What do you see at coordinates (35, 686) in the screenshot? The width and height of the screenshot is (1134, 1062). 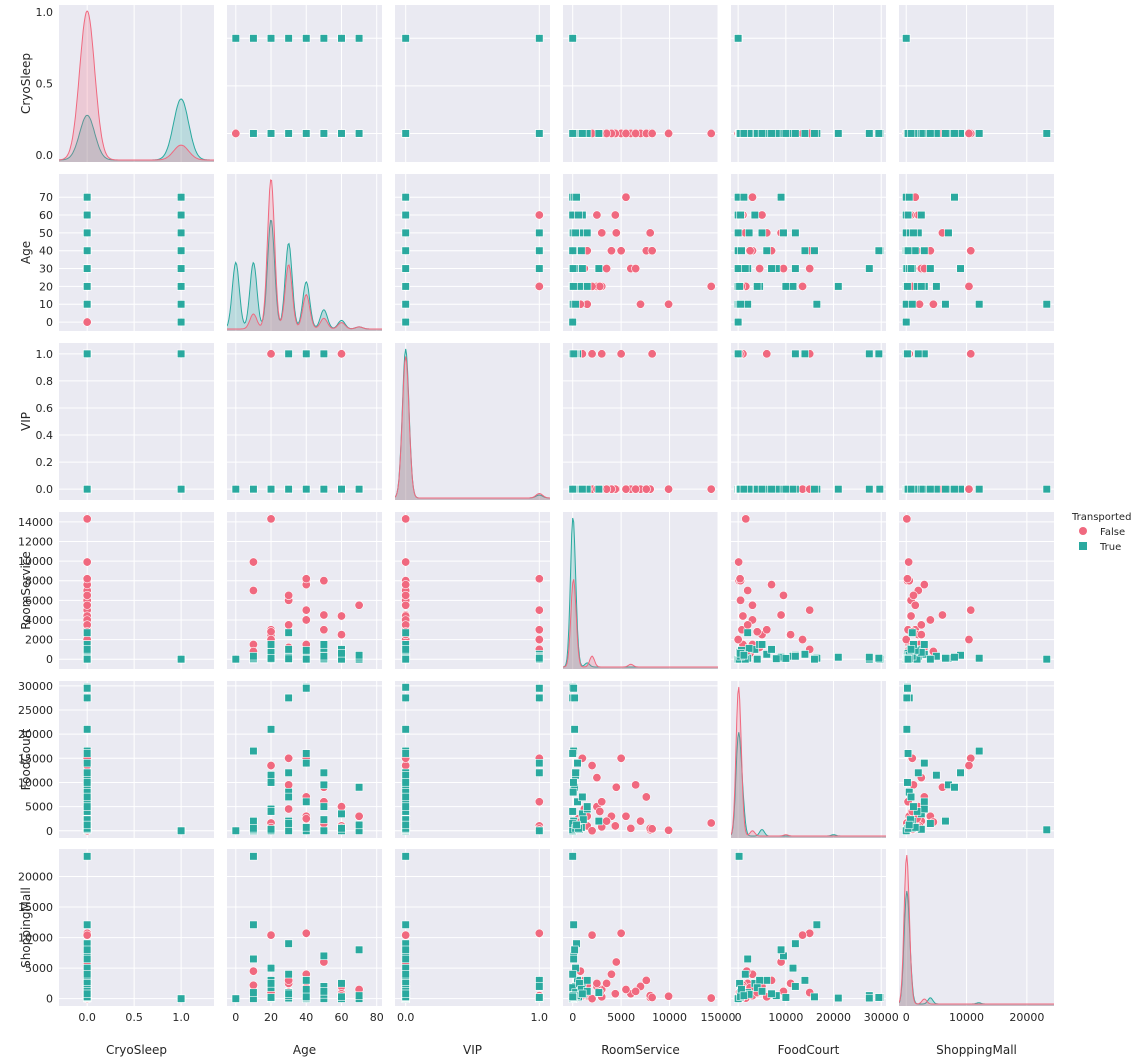 I see `ytick-label: 30000` at bounding box center [35, 686].